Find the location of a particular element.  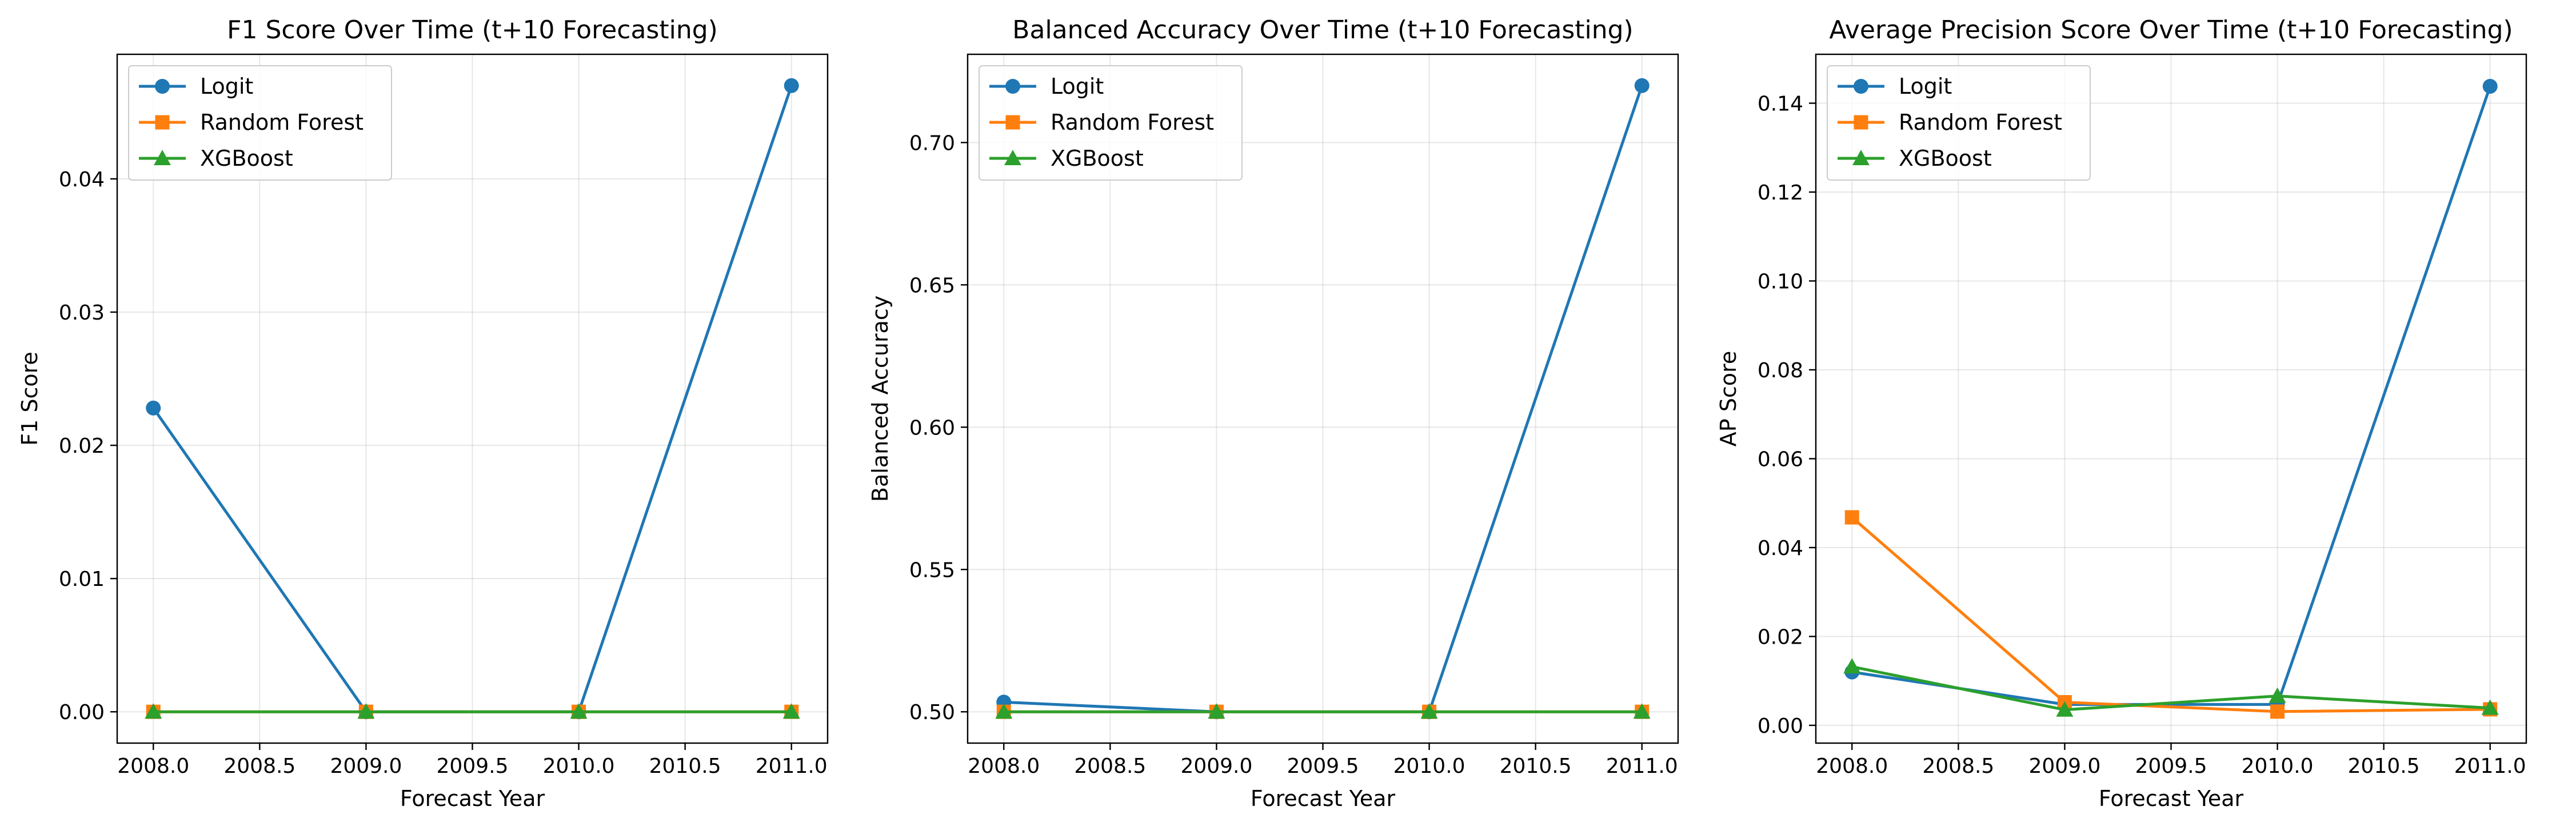

y-axis-label: AP Score is located at coordinates (1728, 399).